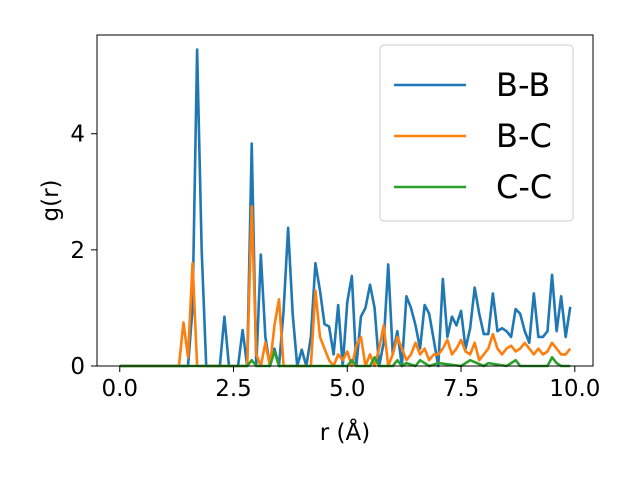 This screenshot has width=640, height=480. I want to click on legend-box, so click(476, 133).